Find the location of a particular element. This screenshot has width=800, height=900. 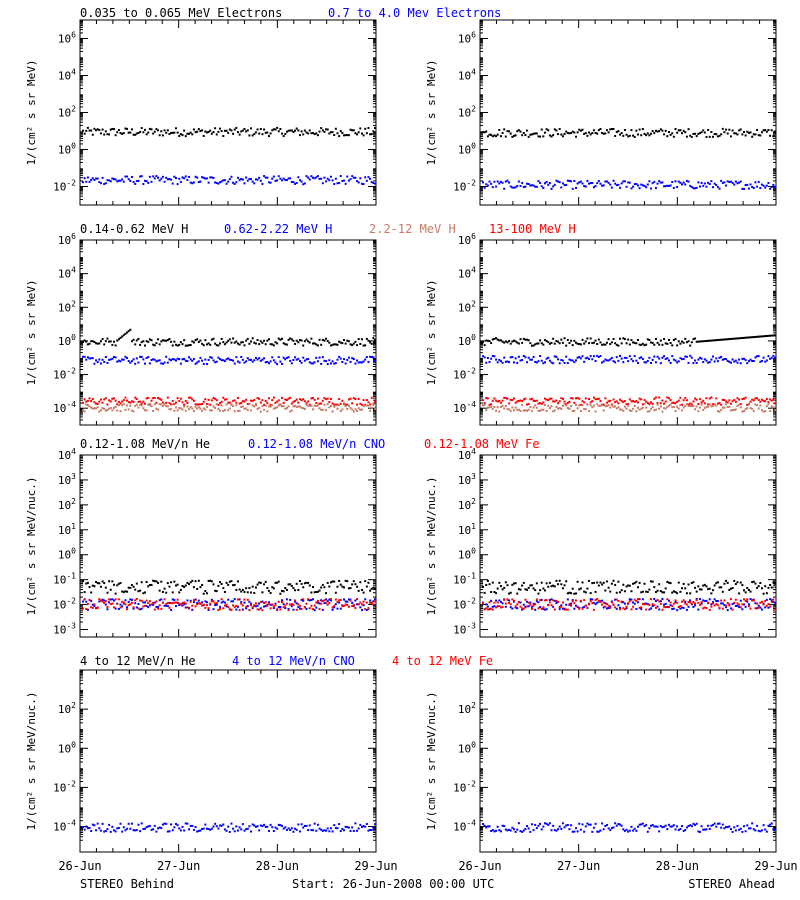

y-axis-label: 1/(cm² s sr MeV) is located at coordinates (431, 333).